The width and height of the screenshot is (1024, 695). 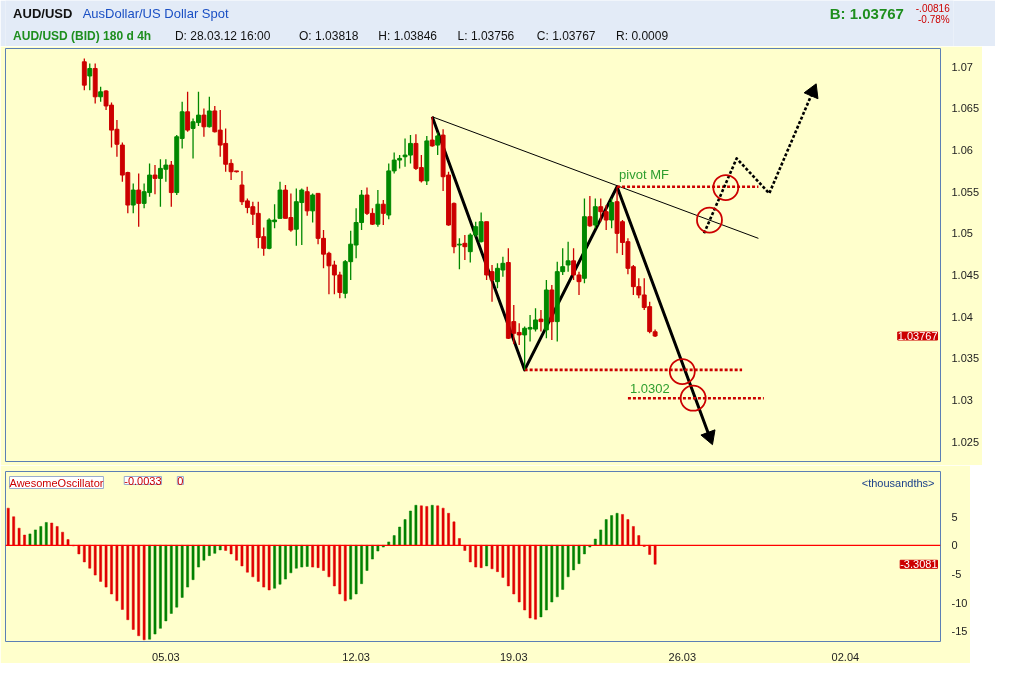 What do you see at coordinates (180, 480) in the screenshot?
I see `annotation: 0` at bounding box center [180, 480].